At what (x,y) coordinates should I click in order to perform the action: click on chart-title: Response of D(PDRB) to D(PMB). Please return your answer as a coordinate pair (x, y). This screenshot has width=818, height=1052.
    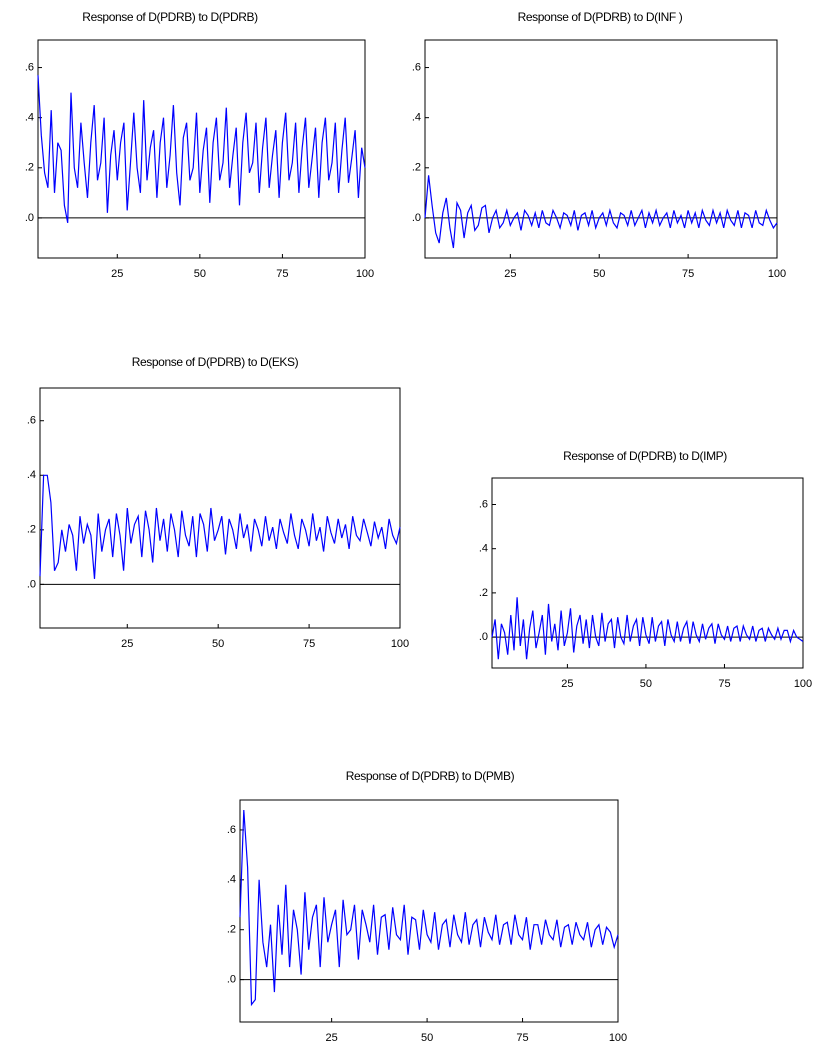
    Looking at the image, I should click on (430, 776).